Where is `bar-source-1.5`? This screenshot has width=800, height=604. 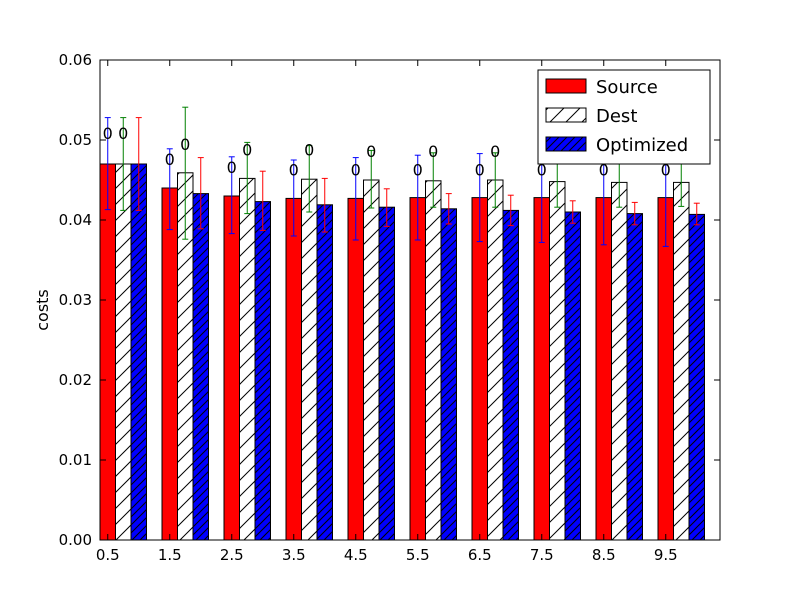 bar-source-1.5 is located at coordinates (169, 364).